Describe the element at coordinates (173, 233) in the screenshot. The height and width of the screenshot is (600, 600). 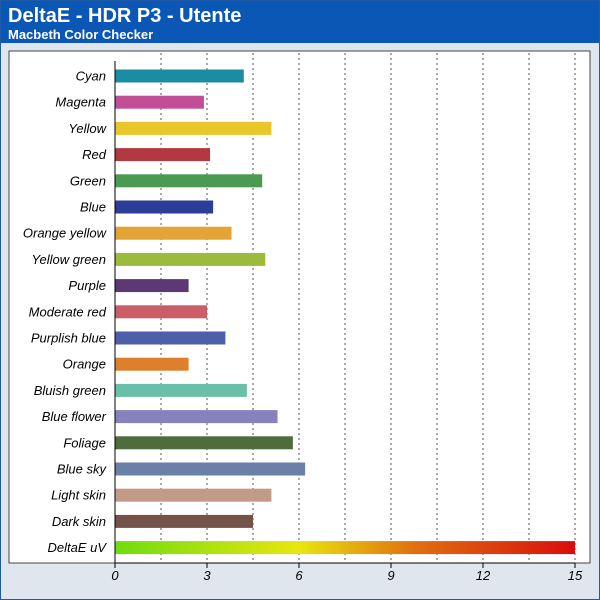
I see `bar-orange-yellow` at that location.